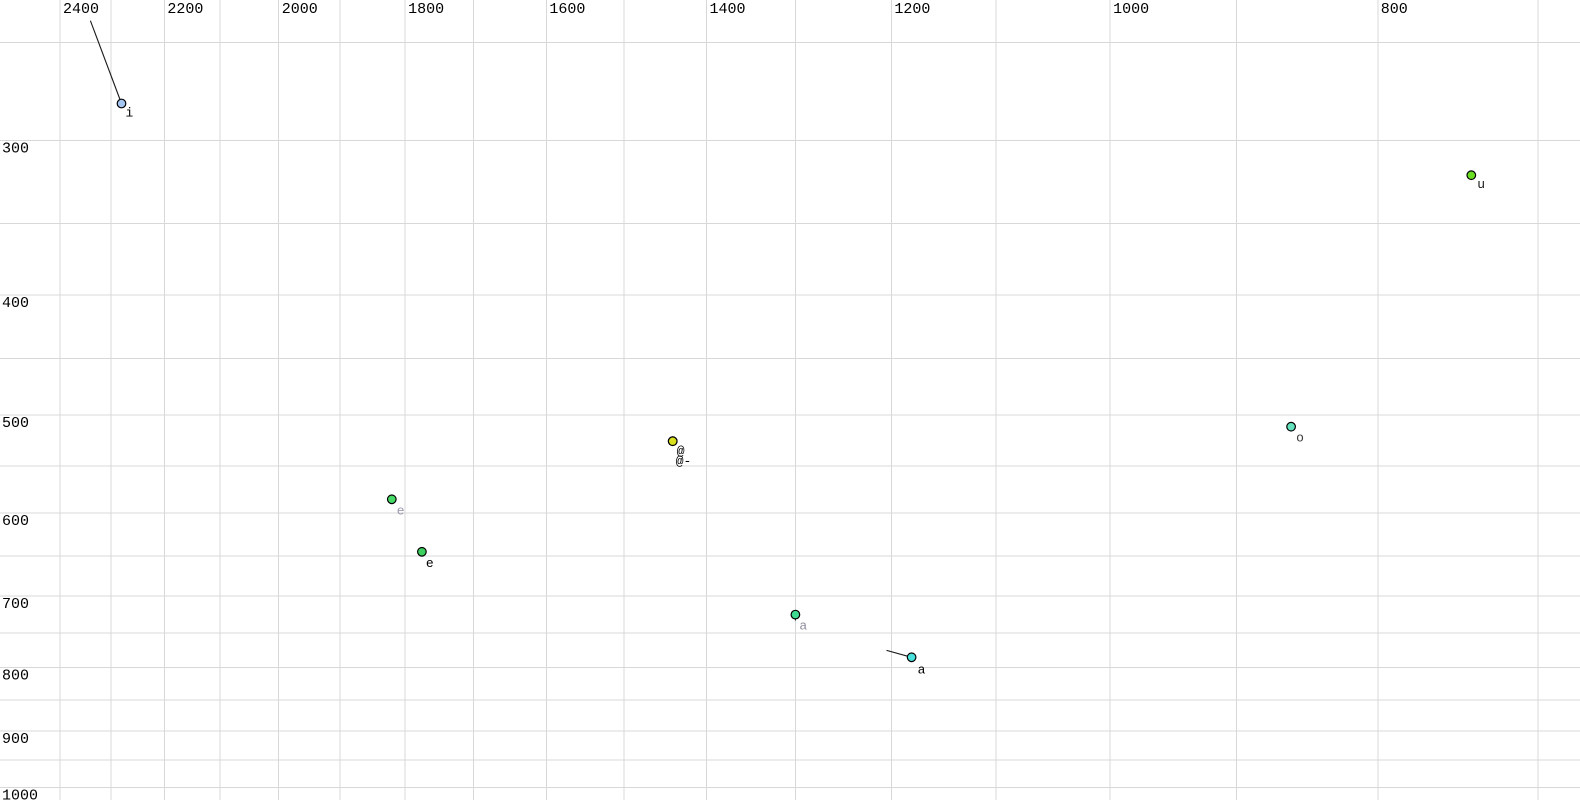 The image size is (1580, 800). I want to click on y-tick-label-300: 300, so click(15, 149).